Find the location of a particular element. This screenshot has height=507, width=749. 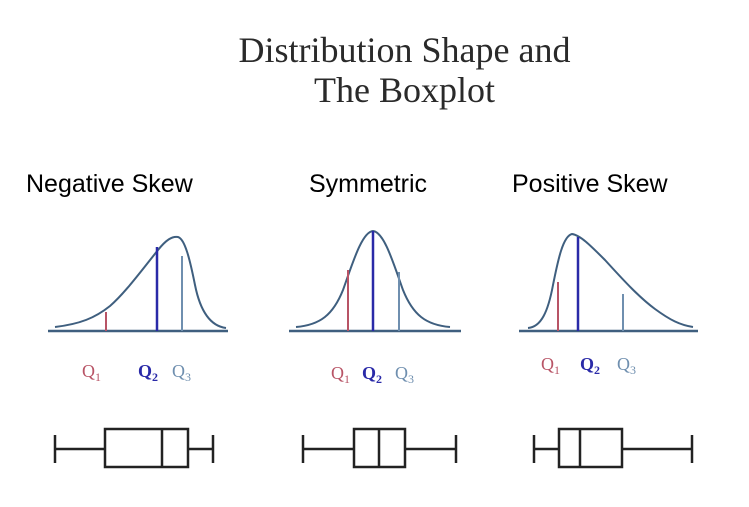

q1-label-symmetric: Q1 is located at coordinates (340, 374).